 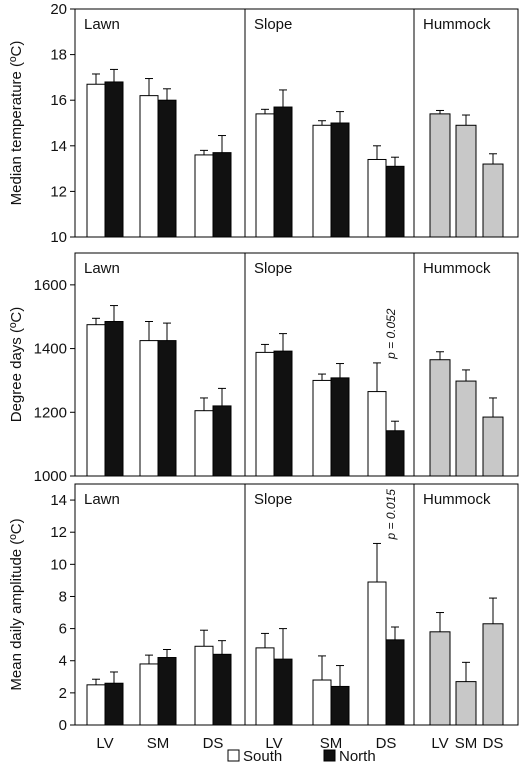 What do you see at coordinates (16, 123) in the screenshot?
I see `y-axis-label: Median temperature (ºC)` at bounding box center [16, 123].